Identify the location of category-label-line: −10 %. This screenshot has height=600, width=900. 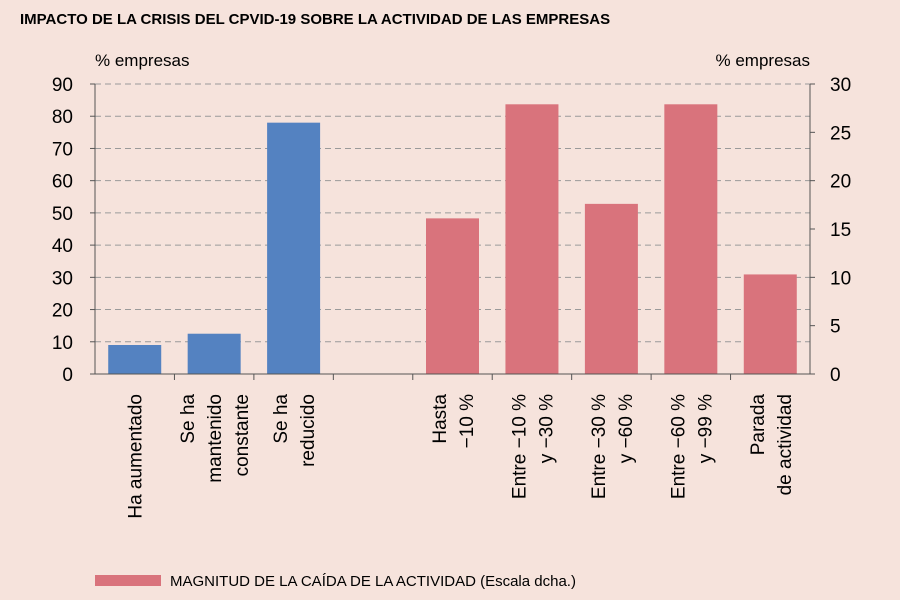
(467, 421).